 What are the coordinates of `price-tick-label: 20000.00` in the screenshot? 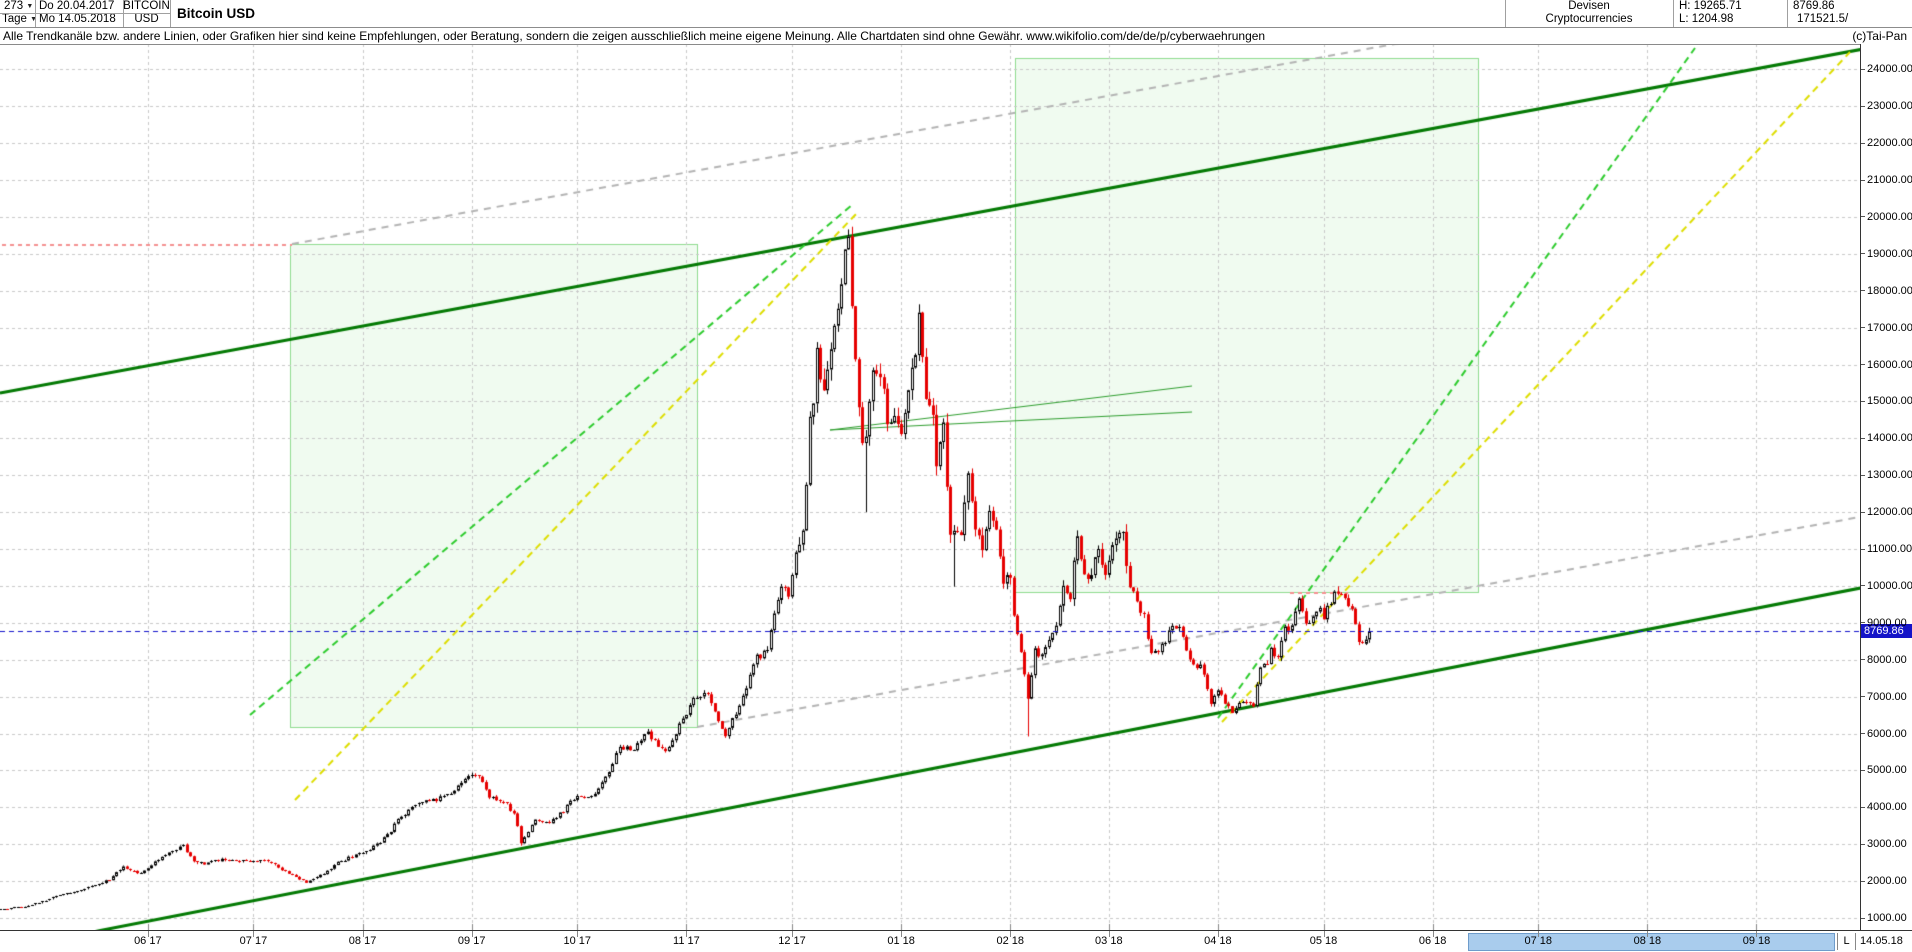 It's located at (1889, 216).